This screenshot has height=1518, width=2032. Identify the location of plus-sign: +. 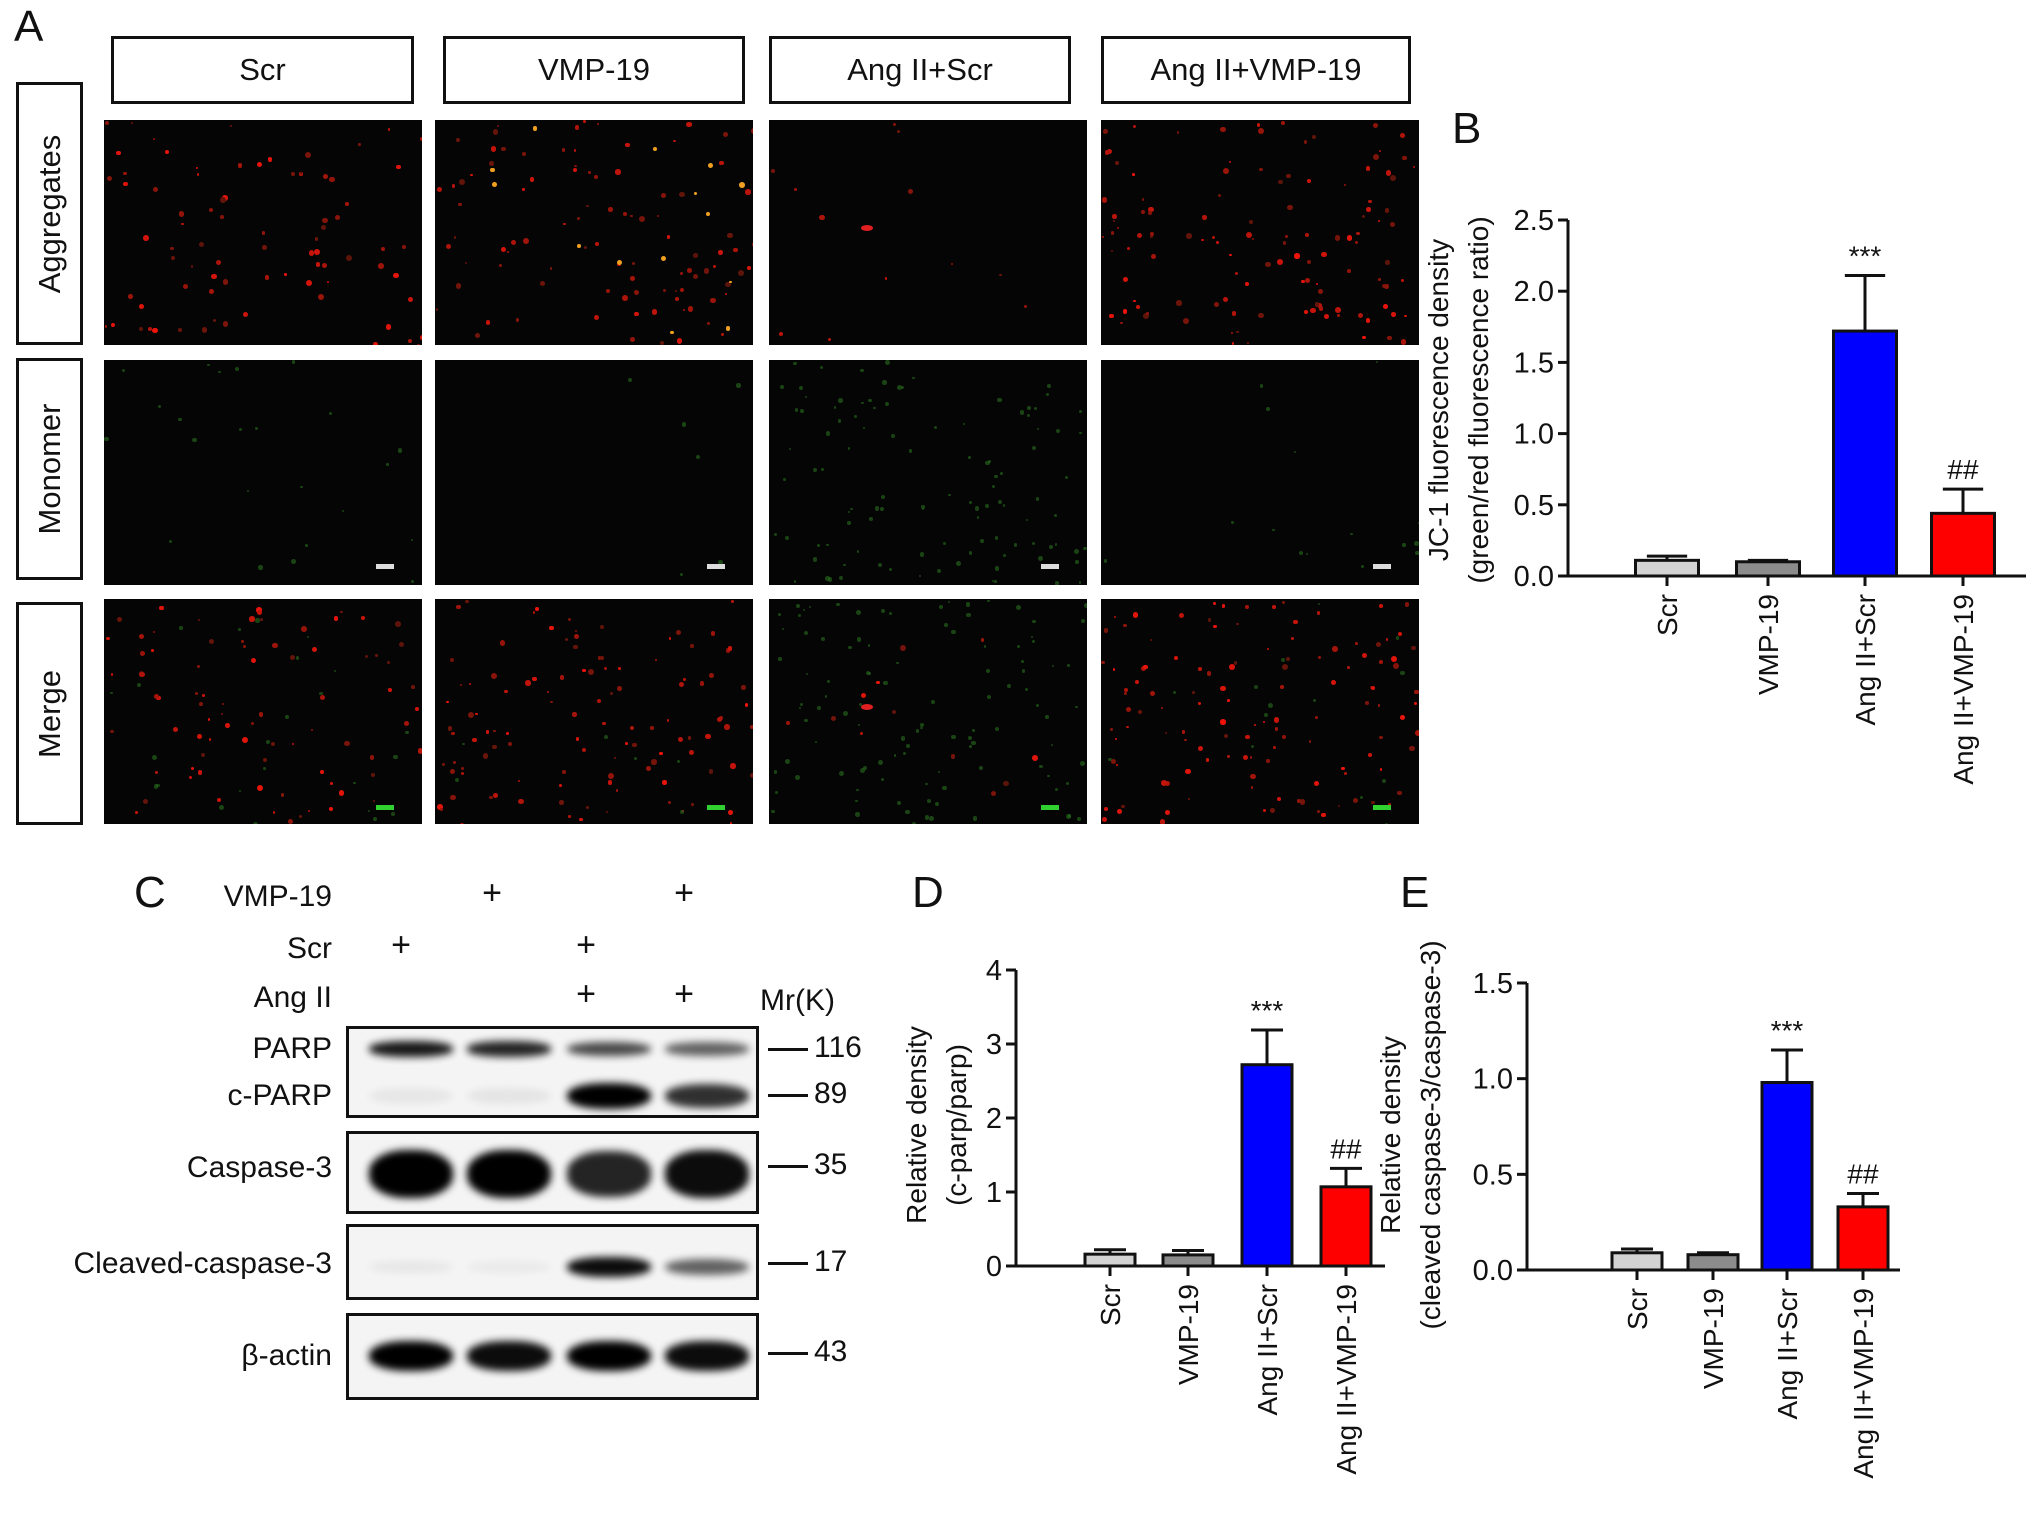
(492, 893).